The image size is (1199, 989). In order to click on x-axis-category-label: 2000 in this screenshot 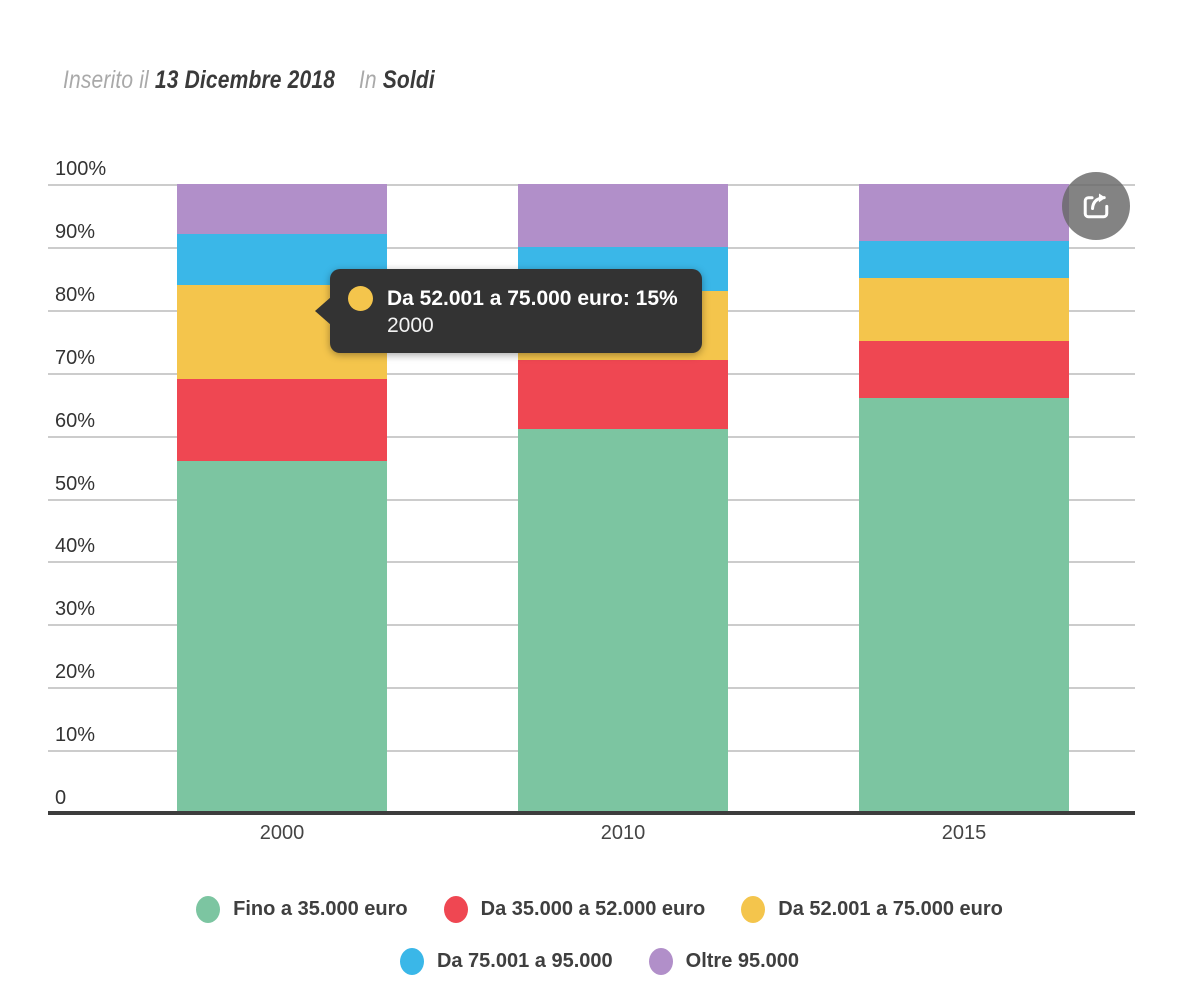, I will do `click(282, 833)`.